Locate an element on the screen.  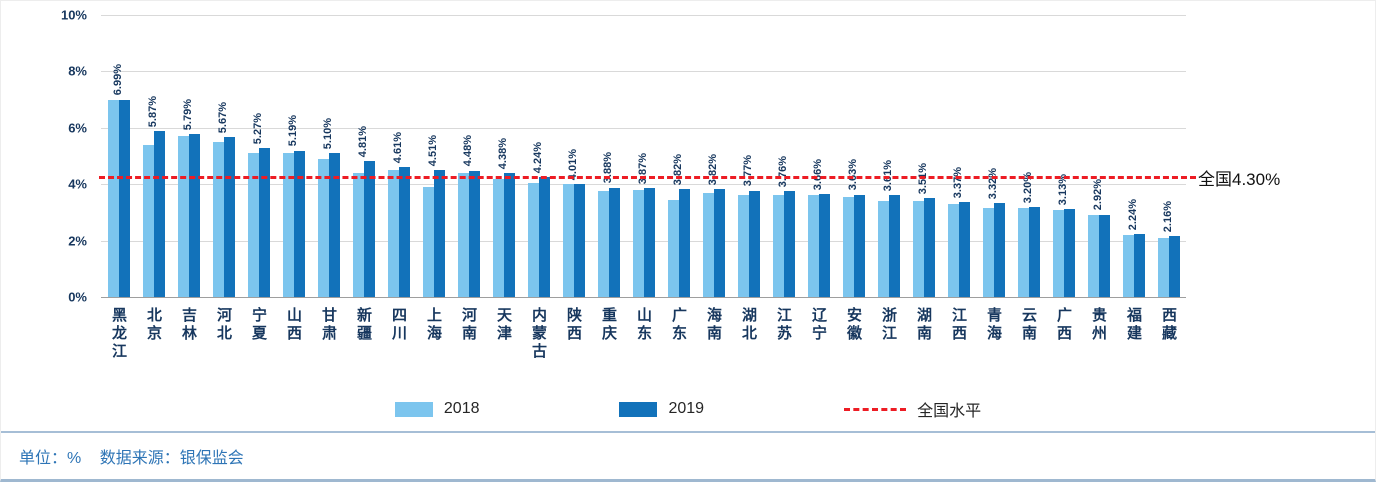
bar-value-label: 3.37% is located at coordinates (958, 182).